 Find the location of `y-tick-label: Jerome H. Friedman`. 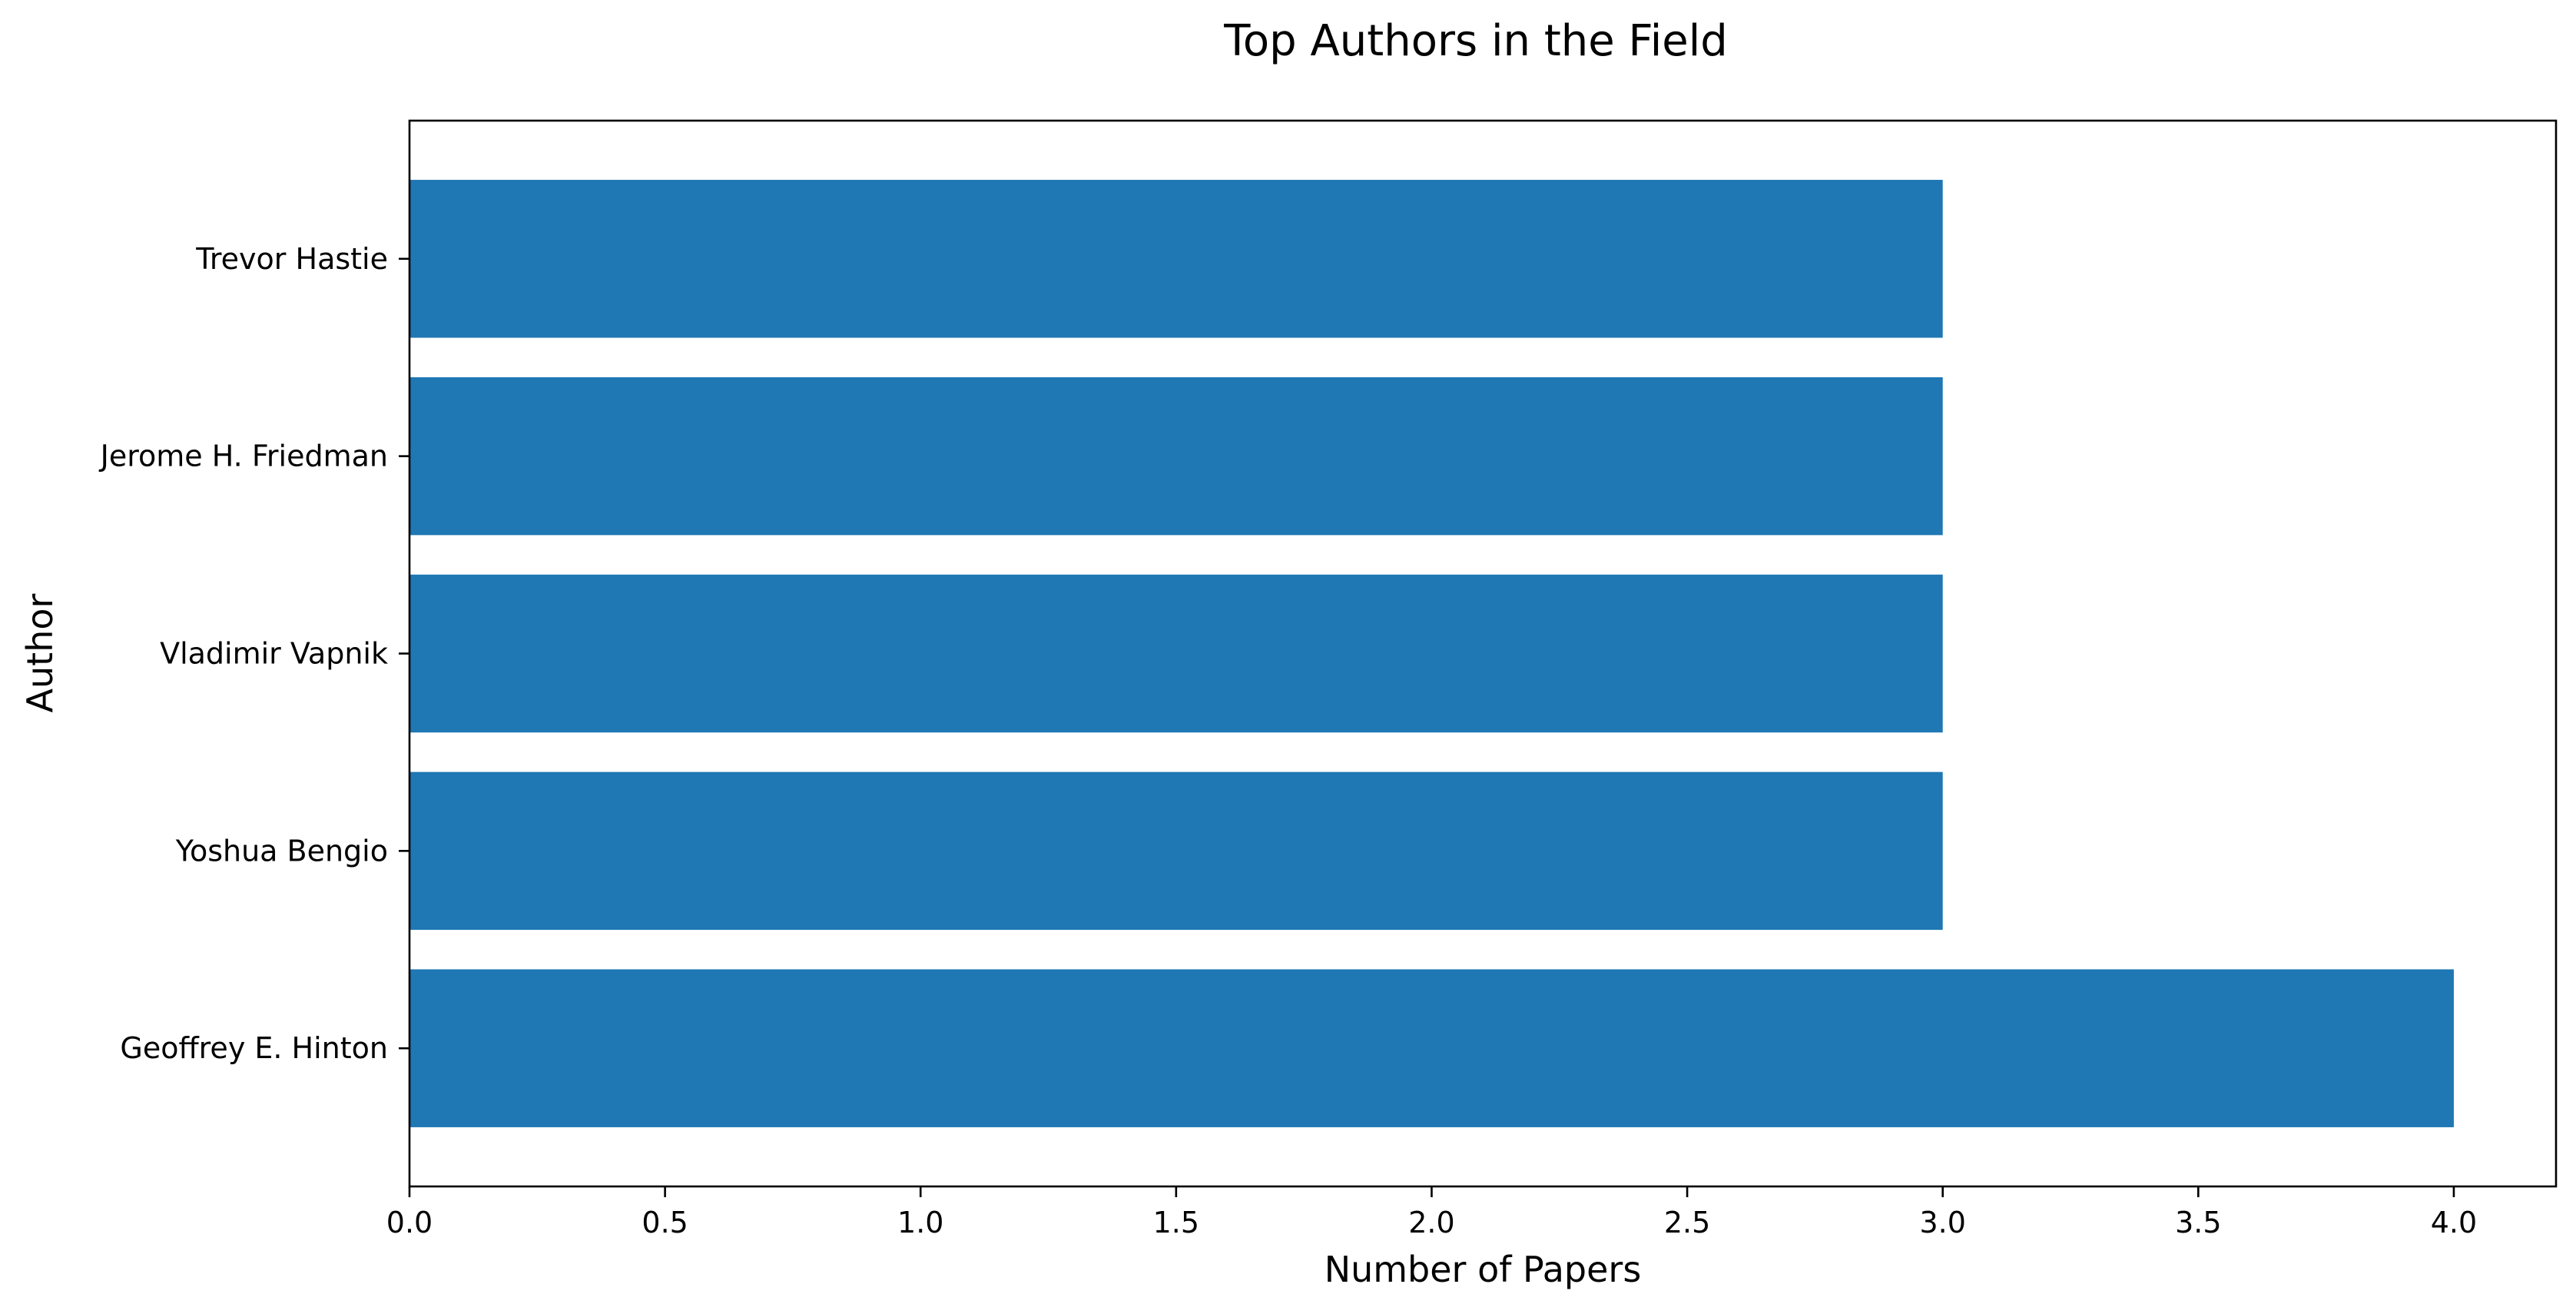

y-tick-label: Jerome H. Friedman is located at coordinates (243, 456).